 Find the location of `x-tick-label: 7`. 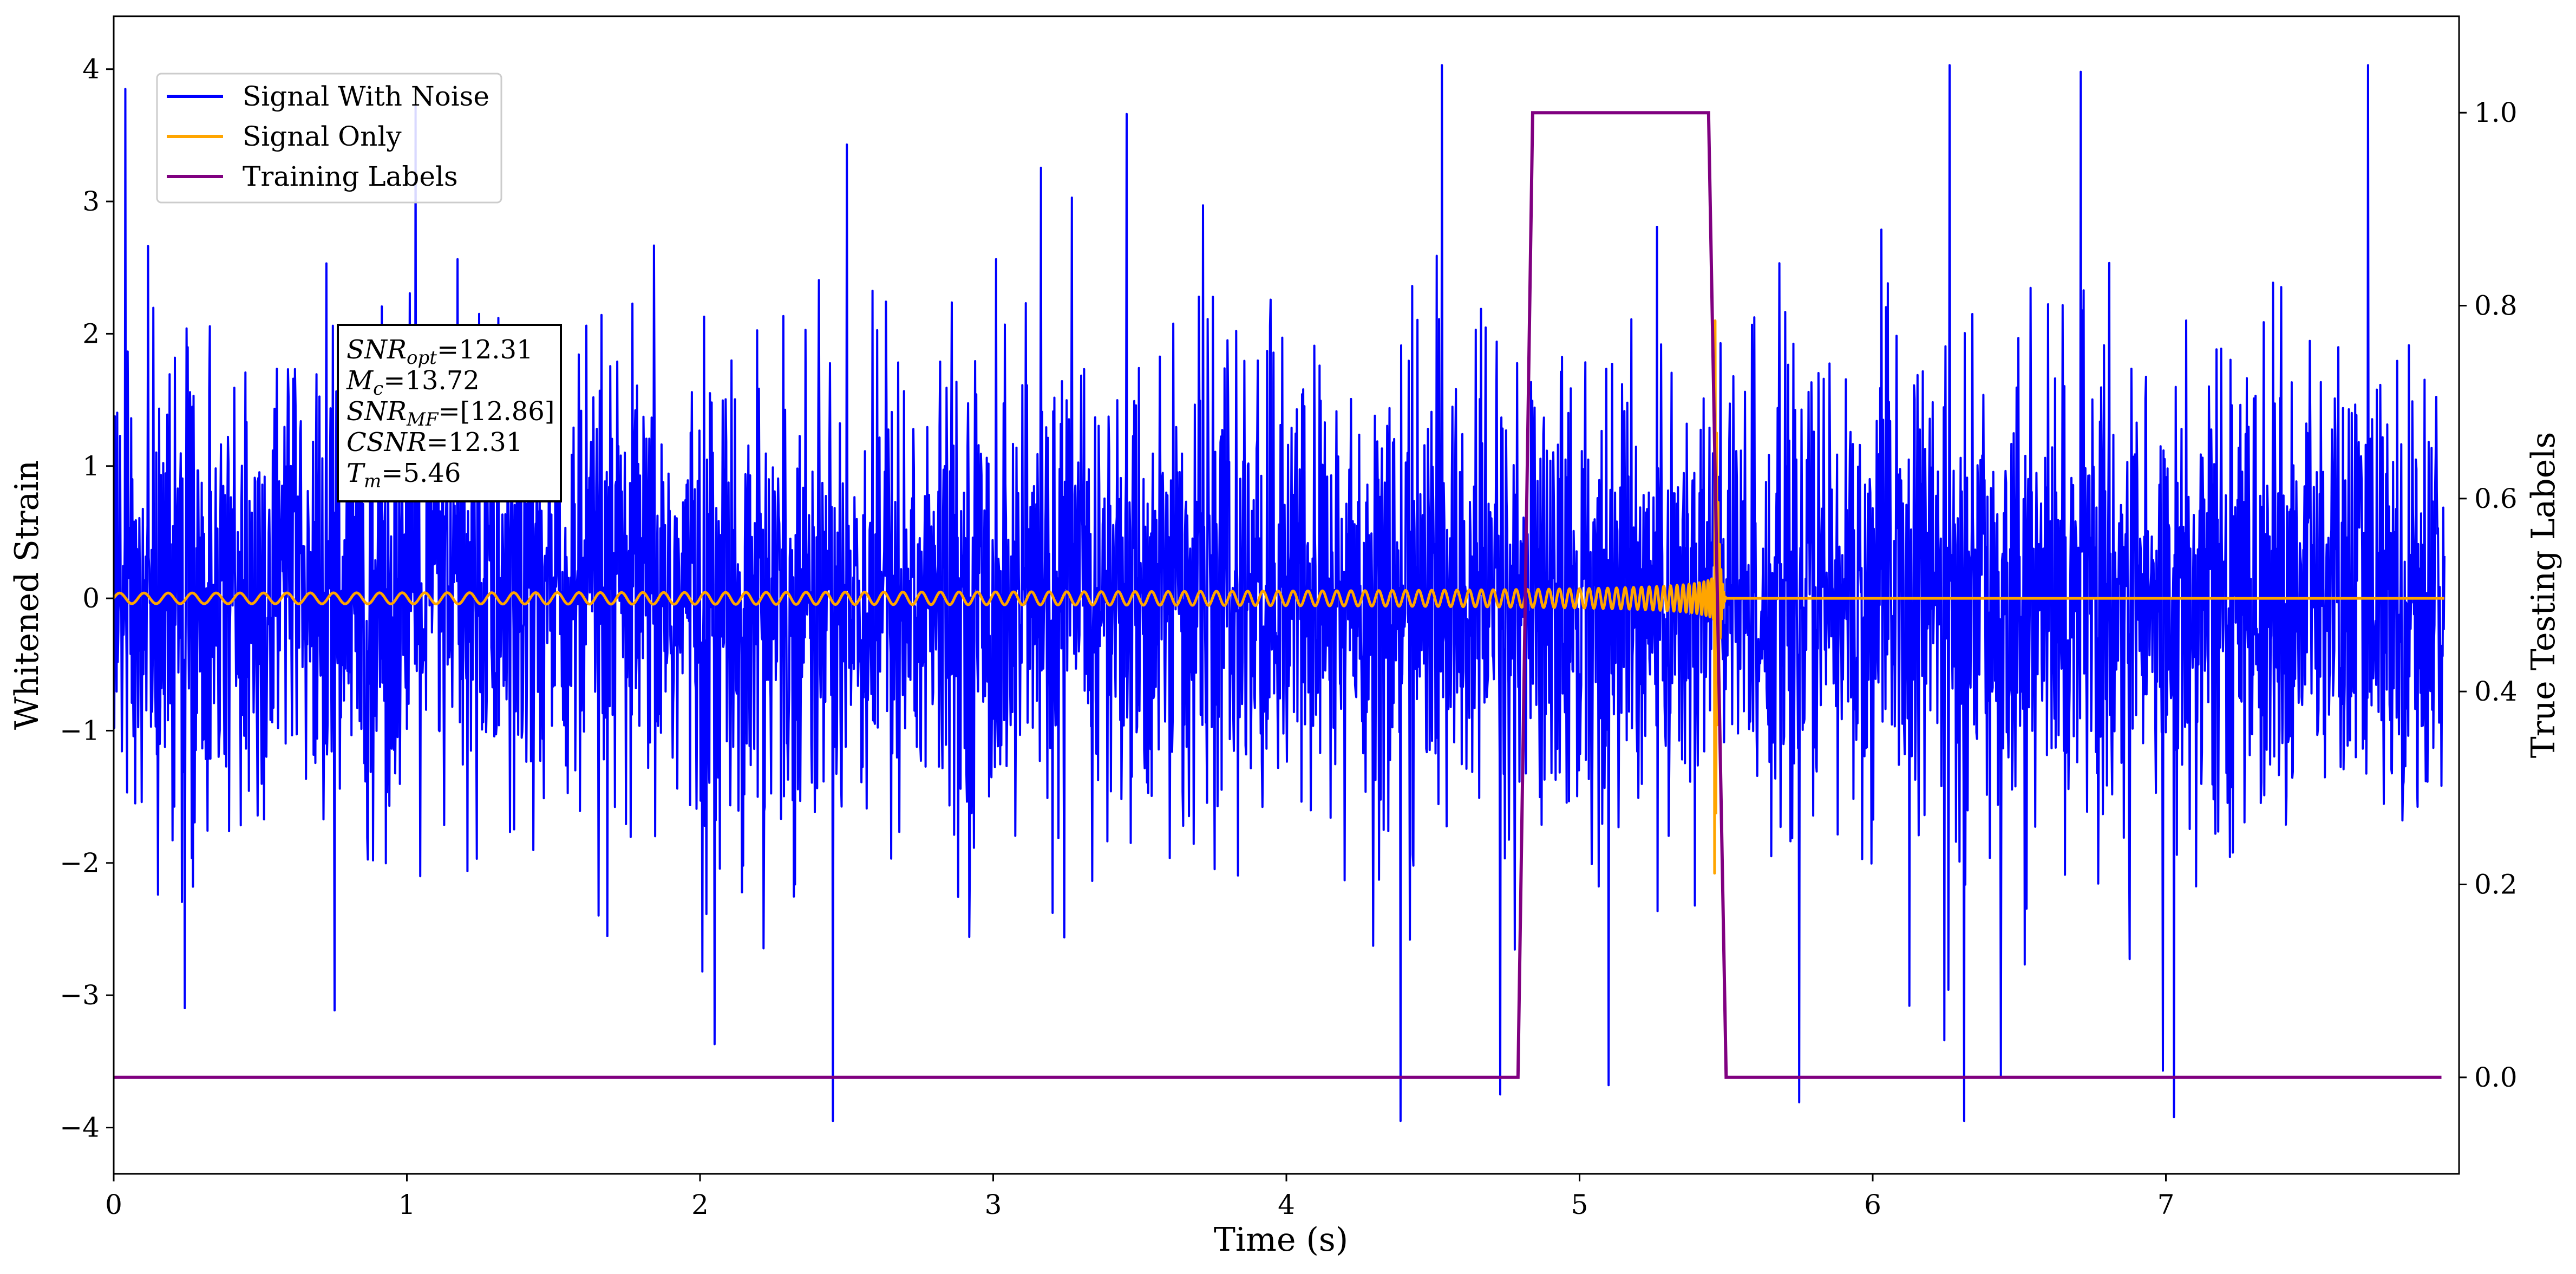

x-tick-label: 7 is located at coordinates (2166, 1204).